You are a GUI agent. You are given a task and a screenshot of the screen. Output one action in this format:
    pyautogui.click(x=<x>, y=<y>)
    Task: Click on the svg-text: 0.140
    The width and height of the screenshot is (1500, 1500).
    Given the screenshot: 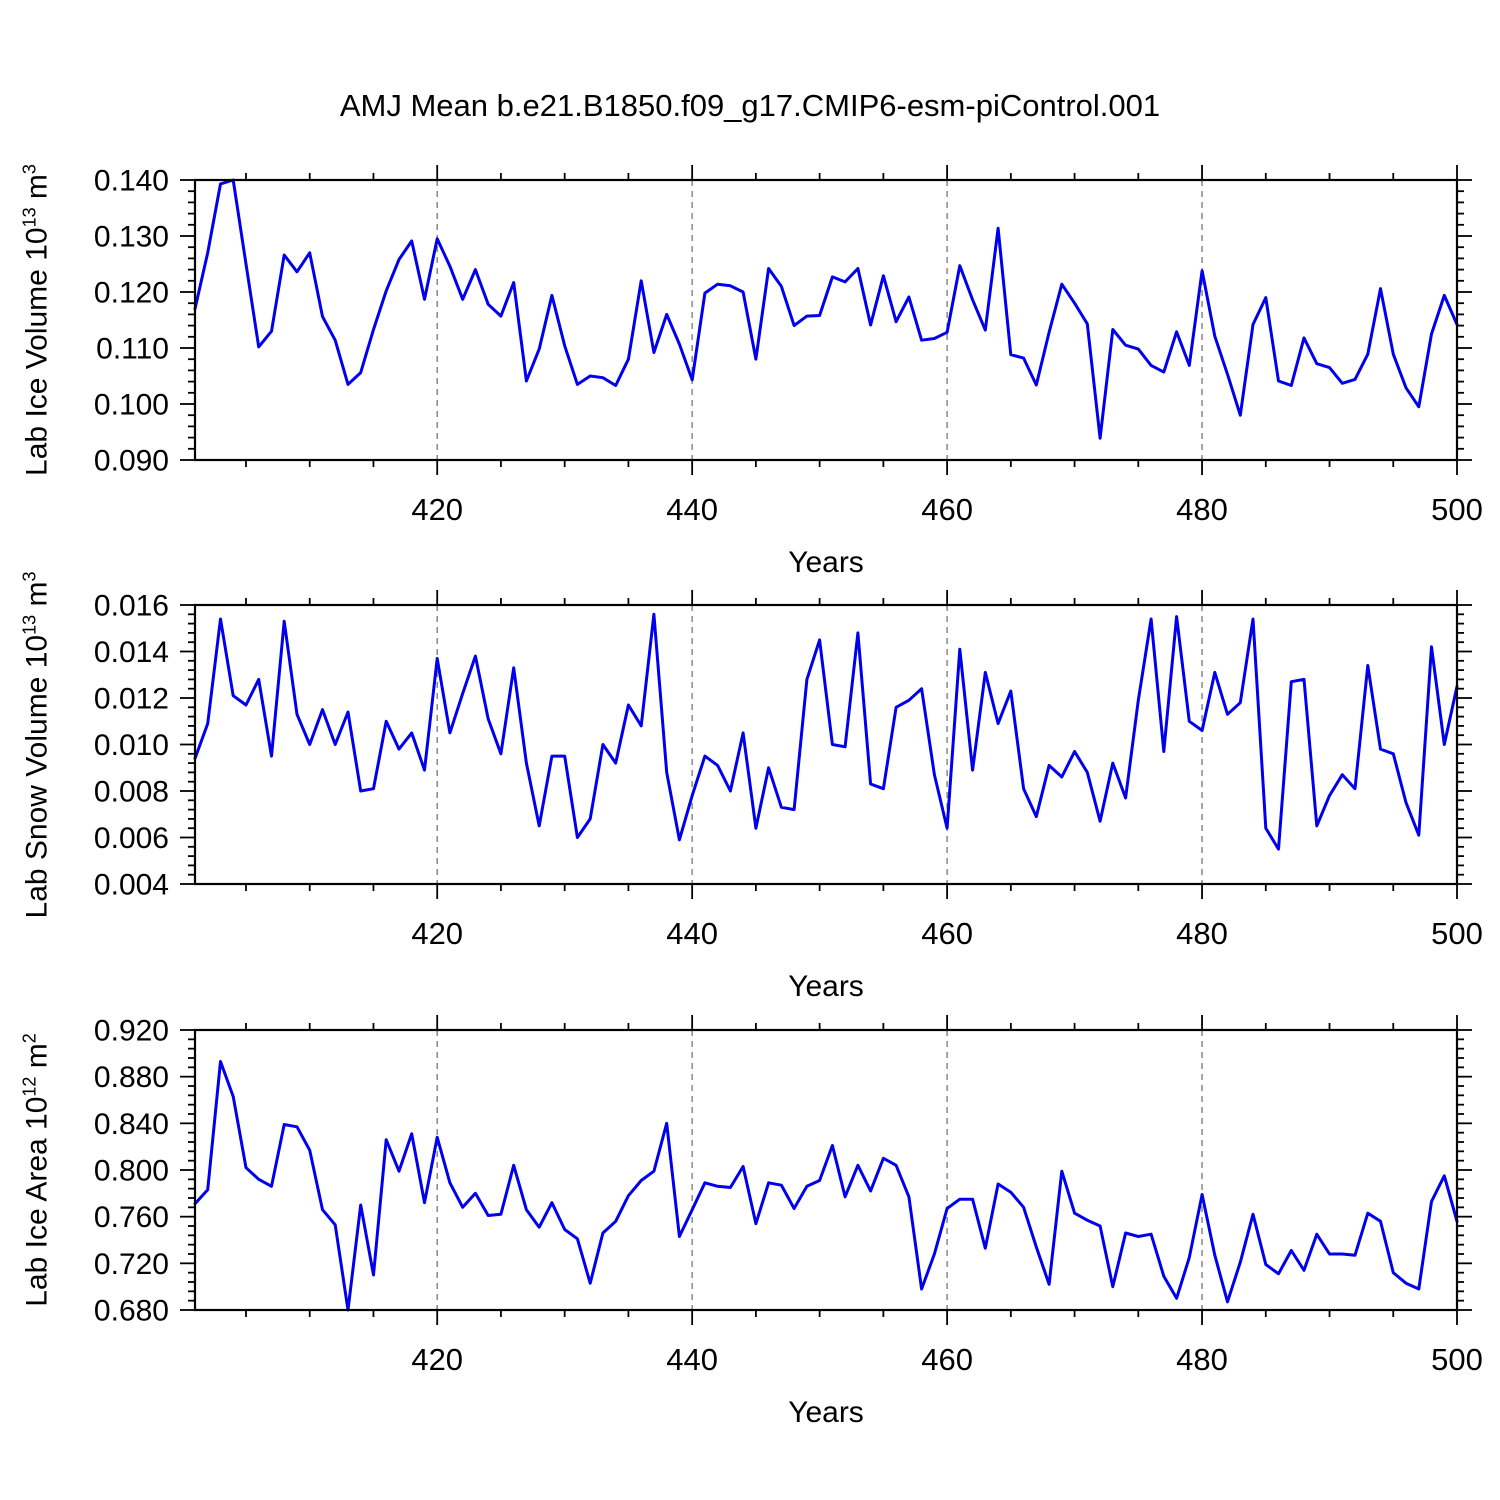 What is the action you would take?
    pyautogui.click(x=131, y=181)
    